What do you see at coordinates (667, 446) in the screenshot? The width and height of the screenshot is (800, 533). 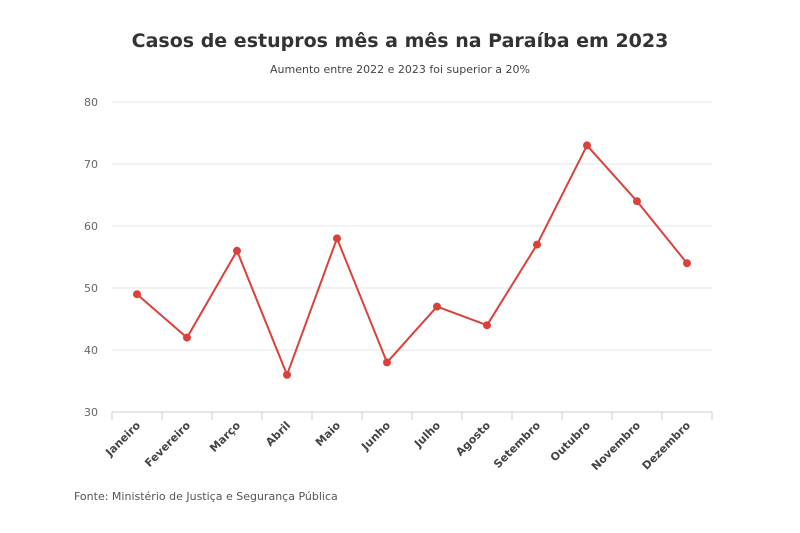 I see `x-tick-label: Dezembro` at bounding box center [667, 446].